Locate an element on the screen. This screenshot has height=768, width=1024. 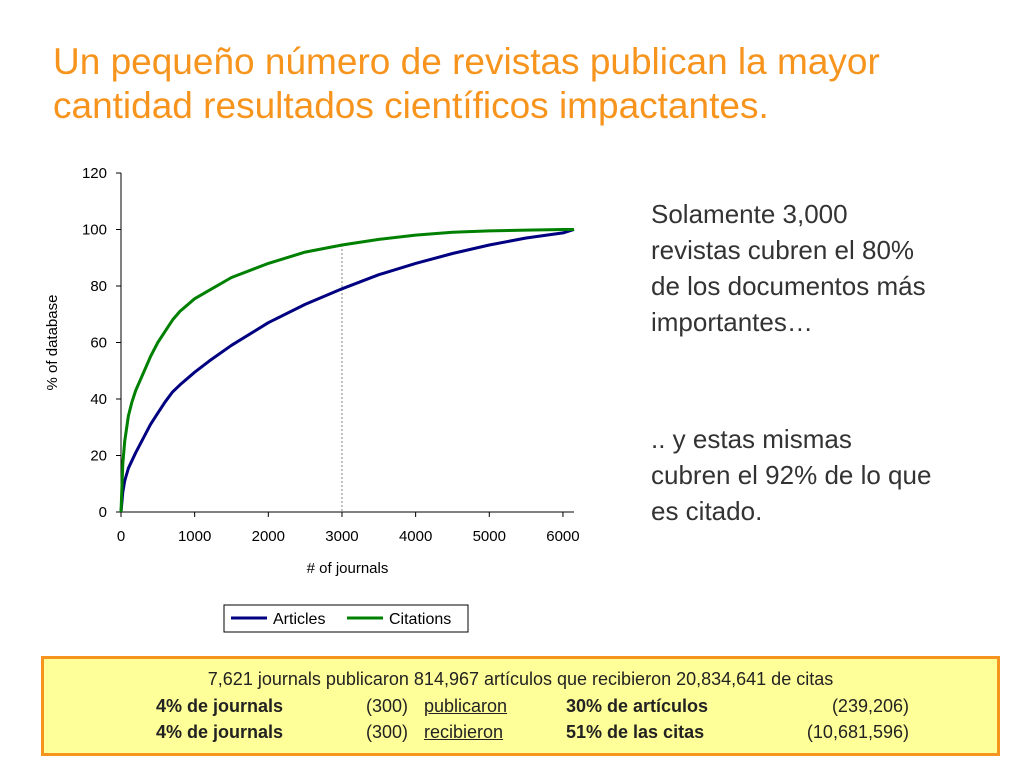
legend-label-articles: Articles is located at coordinates (299, 619).